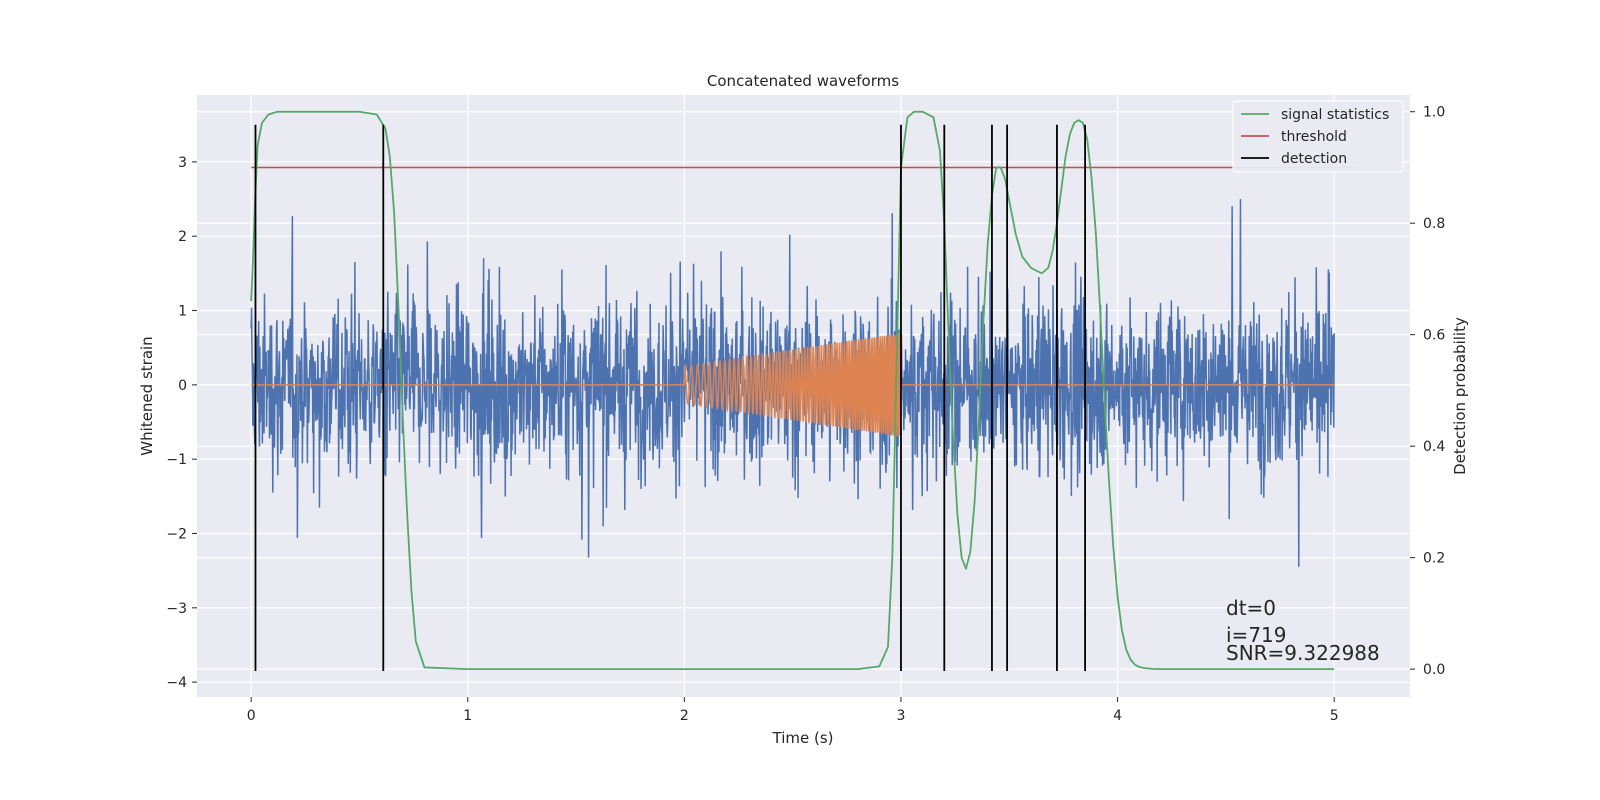 The image size is (1600, 800). I want to click on y-left-tick-label-1: −3, so click(176, 609).